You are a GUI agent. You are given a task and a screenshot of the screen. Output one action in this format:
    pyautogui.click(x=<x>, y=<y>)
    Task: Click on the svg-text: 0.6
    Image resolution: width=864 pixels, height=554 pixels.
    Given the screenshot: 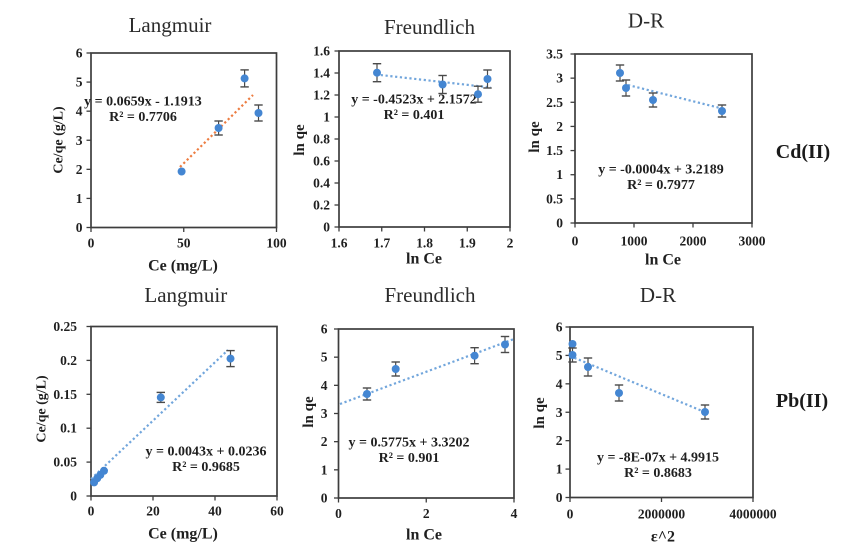 What is the action you would take?
    pyautogui.click(x=321, y=161)
    